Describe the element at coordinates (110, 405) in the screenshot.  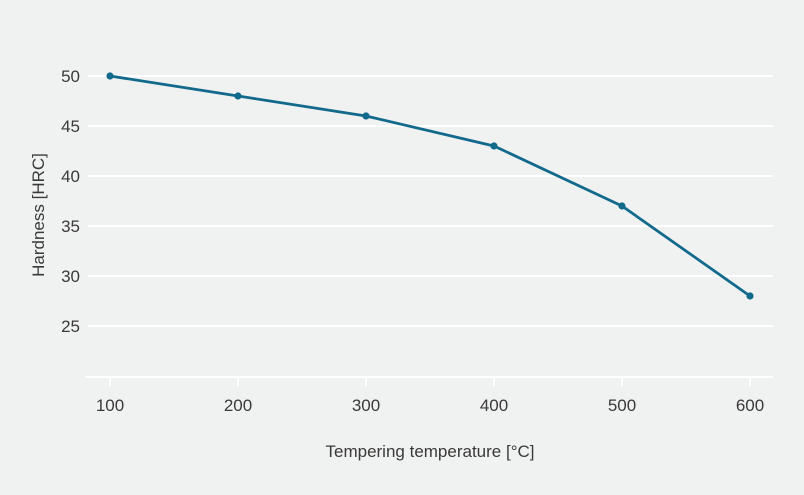
I see `x-tick-label: 100` at that location.